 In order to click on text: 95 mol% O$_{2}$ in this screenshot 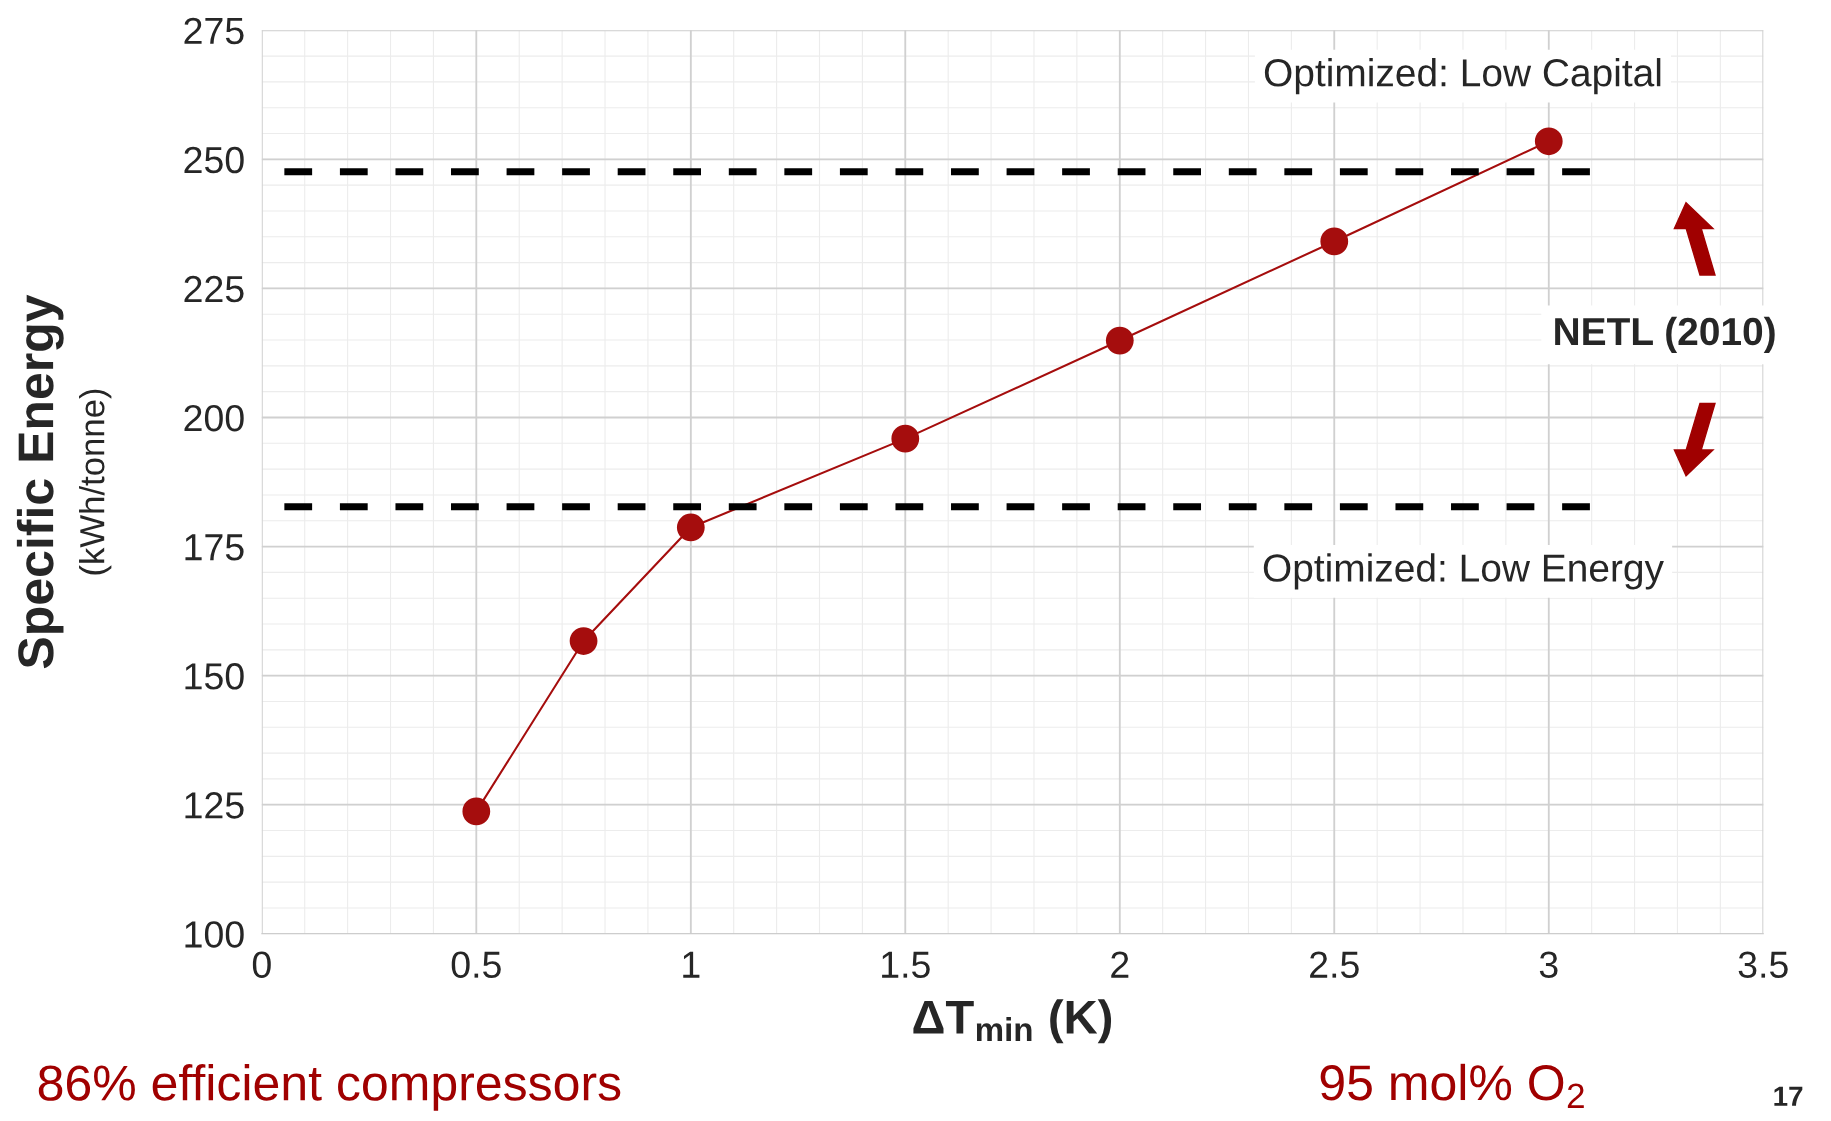, I will do `click(1452, 1085)`.